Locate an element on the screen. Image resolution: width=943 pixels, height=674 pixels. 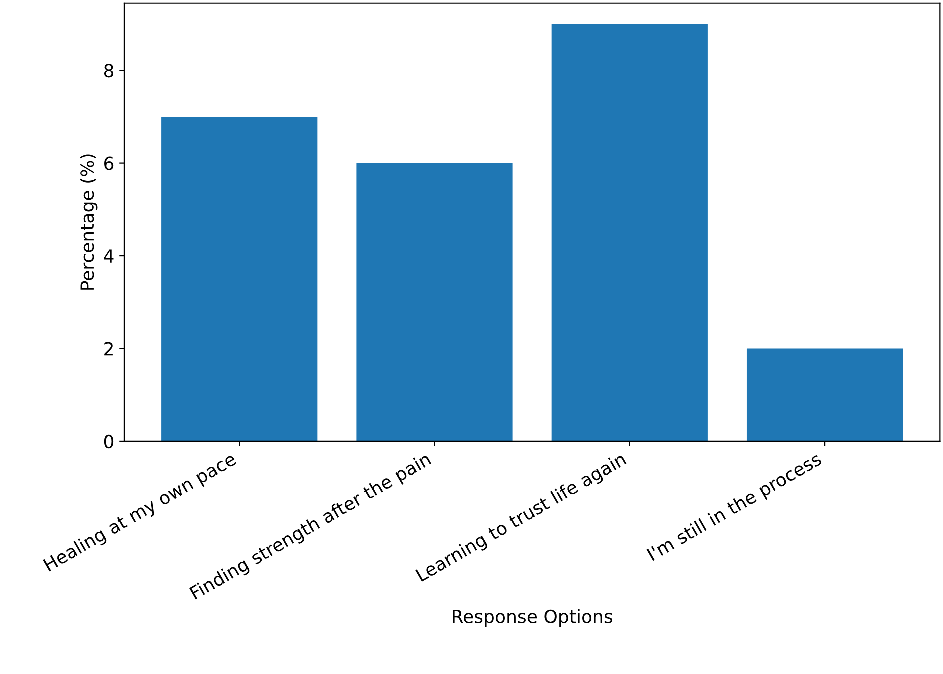
y-tick-label: 6 is located at coordinates (109, 163).